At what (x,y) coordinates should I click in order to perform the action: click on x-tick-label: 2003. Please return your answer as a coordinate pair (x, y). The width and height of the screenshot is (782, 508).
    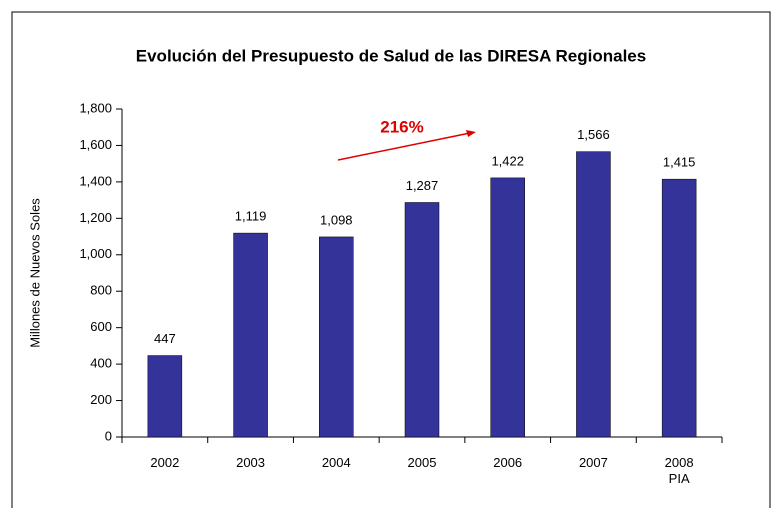
    Looking at the image, I should click on (251, 462).